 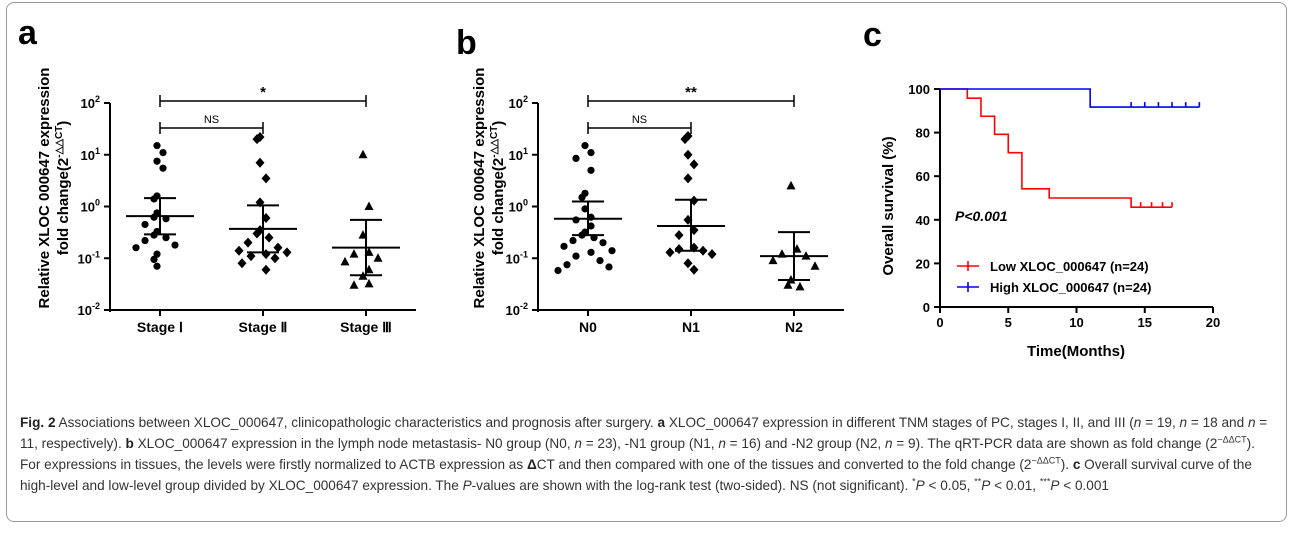 What do you see at coordinates (1213, 322) in the screenshot?
I see `panel-c-xtick-label: 20` at bounding box center [1213, 322].